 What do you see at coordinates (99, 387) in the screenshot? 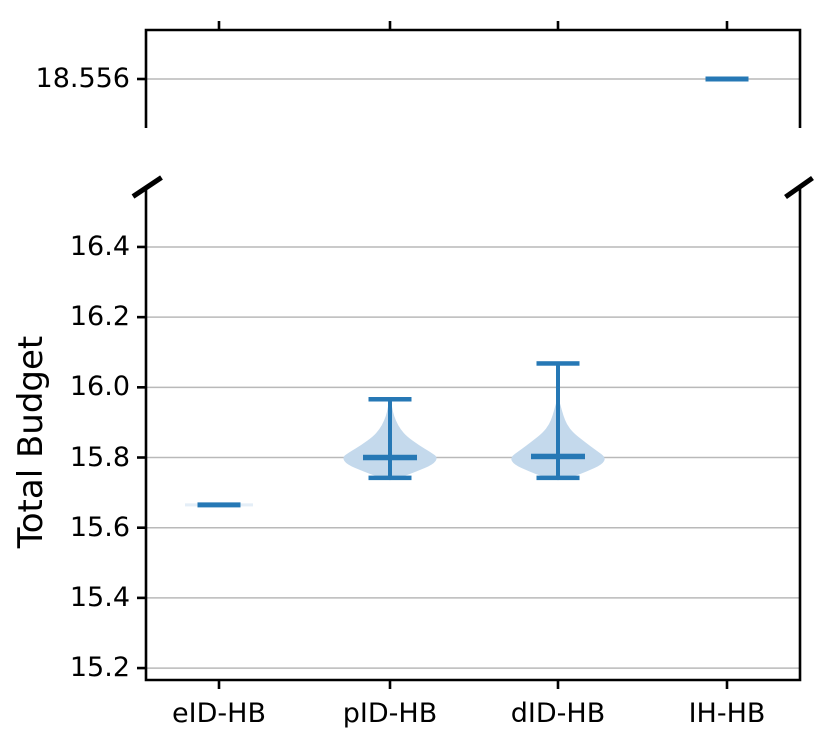
I see `y-tick-label: 16.0` at bounding box center [99, 387].